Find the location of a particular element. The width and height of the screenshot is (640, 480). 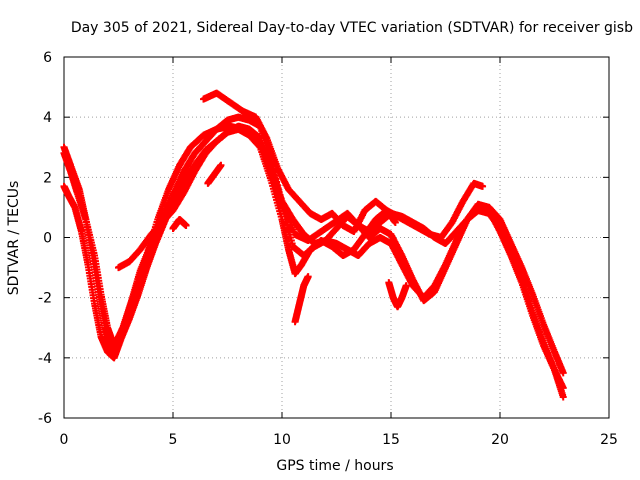

x-tick-label: 15 is located at coordinates (391, 440).